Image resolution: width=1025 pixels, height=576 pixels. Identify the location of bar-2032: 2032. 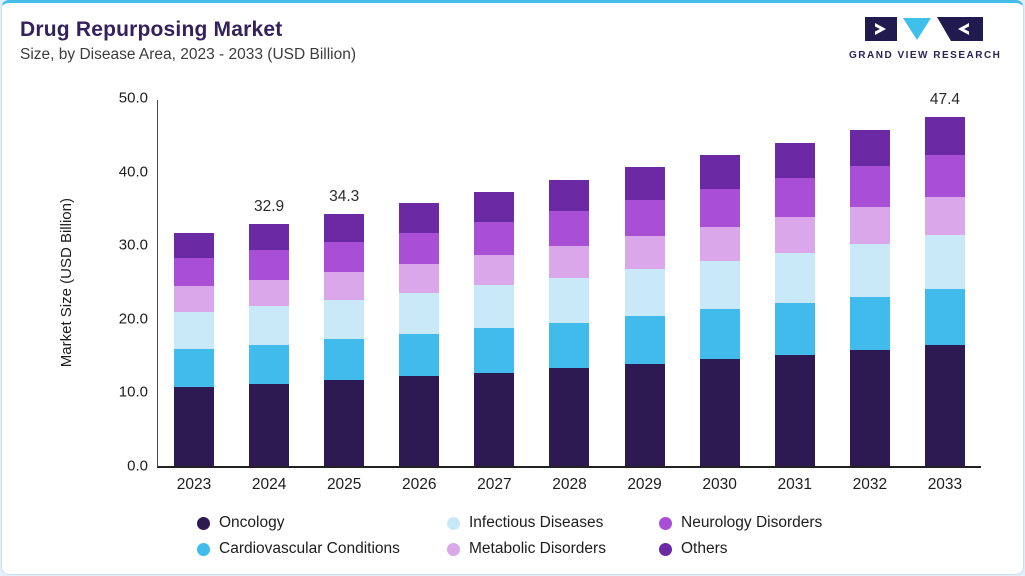
(869, 296).